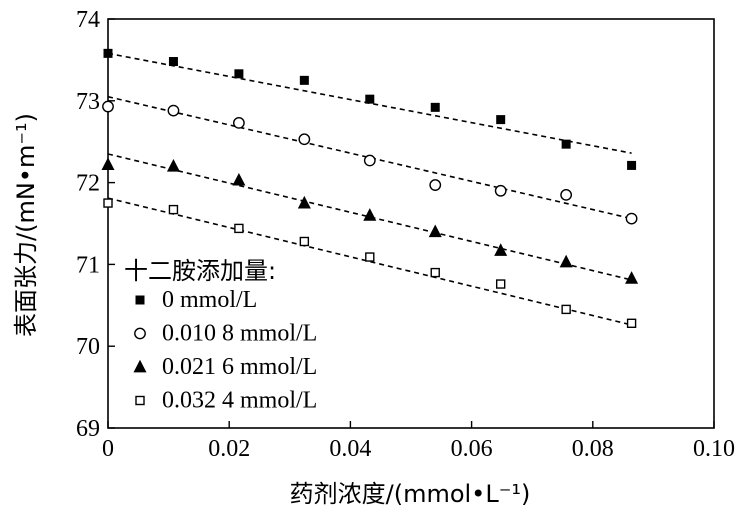 This screenshot has height=518, width=746. What do you see at coordinates (88, 20) in the screenshot?
I see `y-tick-label: 74` at bounding box center [88, 20].